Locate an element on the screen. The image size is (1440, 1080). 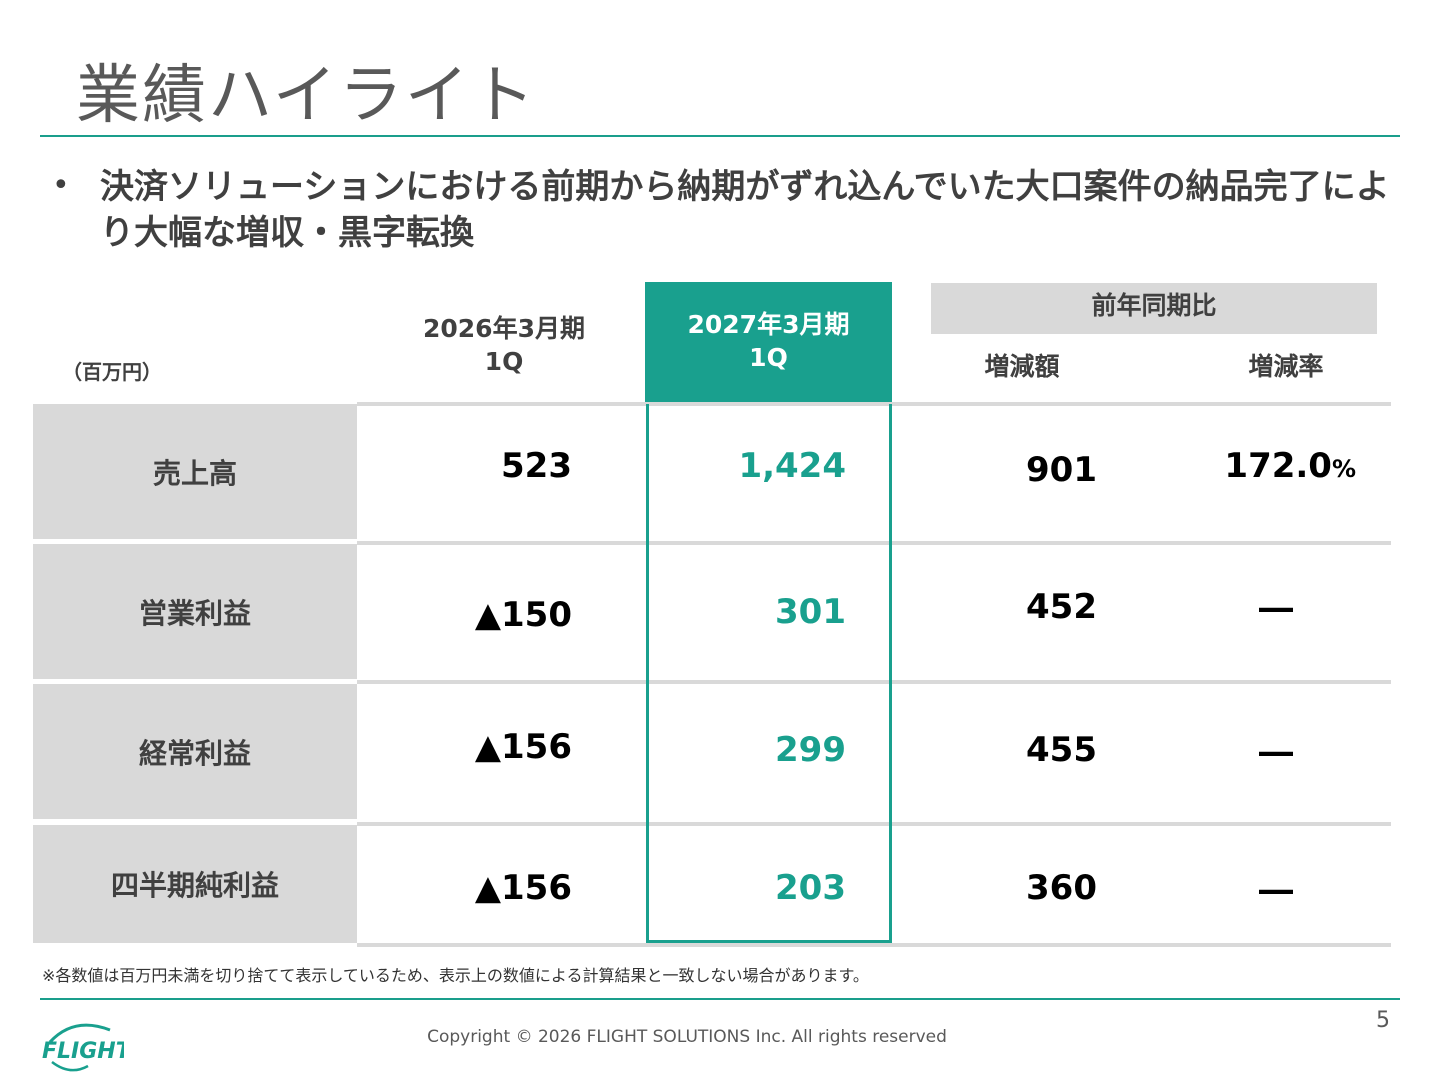
value-prev-sales: 523 is located at coordinates (536, 466).